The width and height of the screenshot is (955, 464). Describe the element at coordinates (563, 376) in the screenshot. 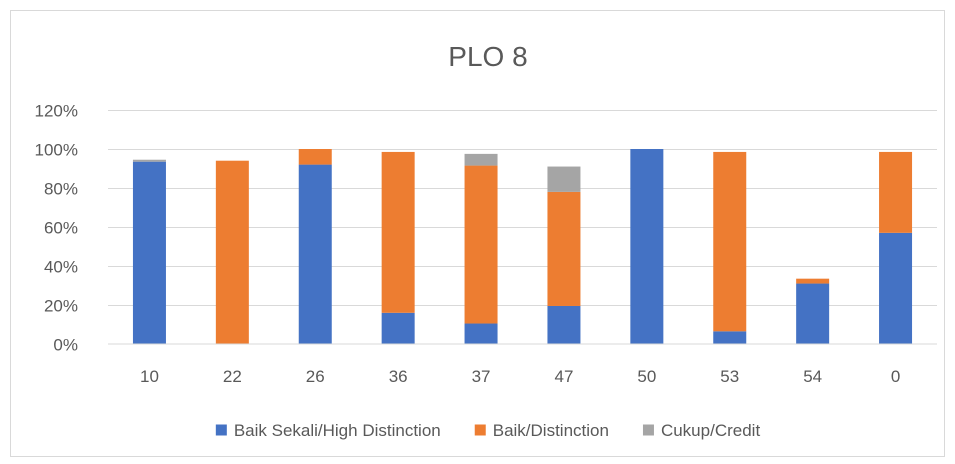

I see `x-tick-label: 47` at that location.